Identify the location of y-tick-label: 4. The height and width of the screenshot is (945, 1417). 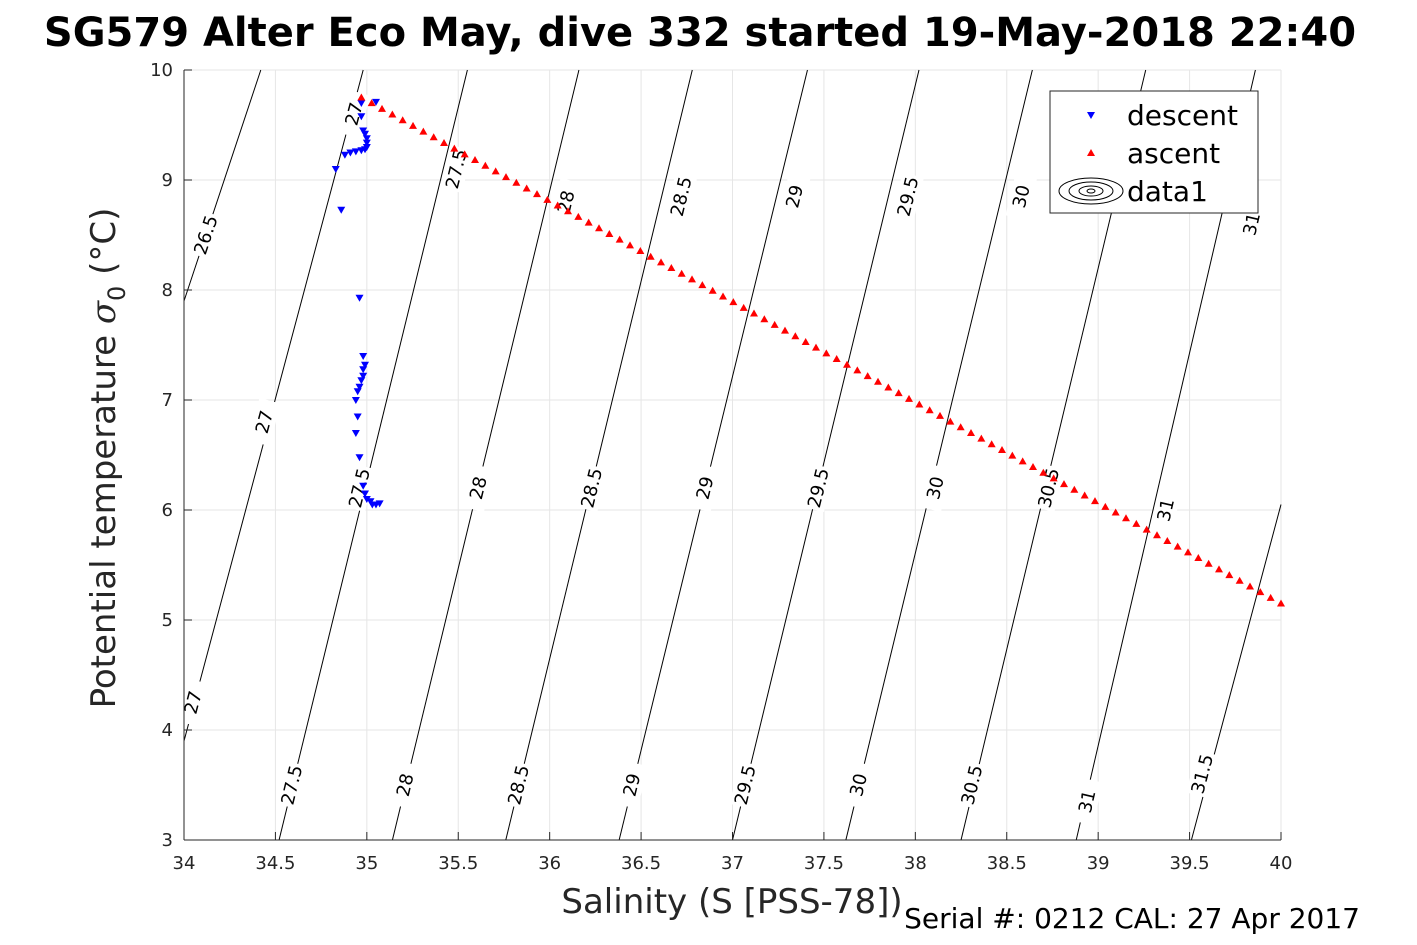
(167, 730).